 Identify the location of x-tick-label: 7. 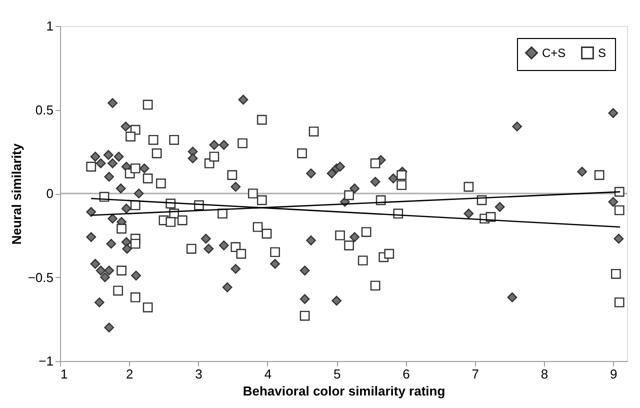
(475, 374).